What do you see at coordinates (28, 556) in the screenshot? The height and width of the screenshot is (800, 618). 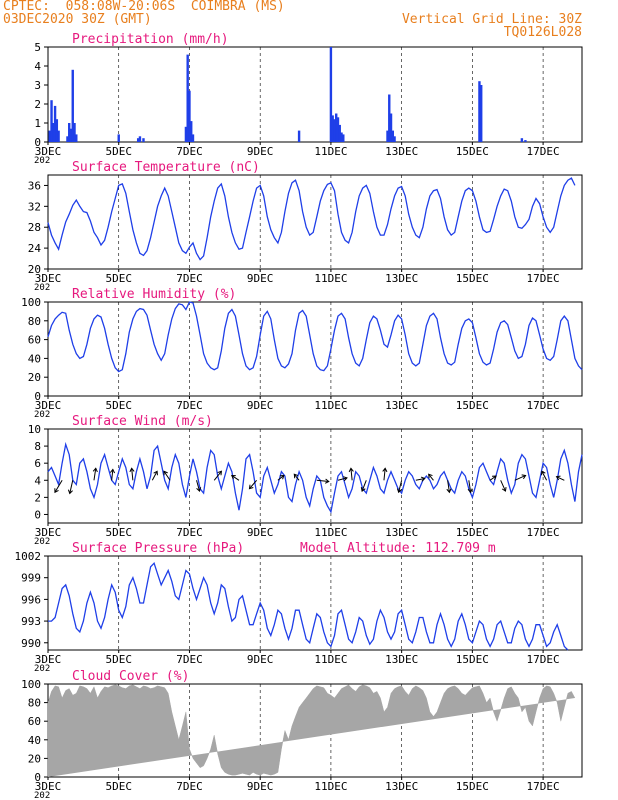 I see `y-tick-label: 1002` at bounding box center [28, 556].